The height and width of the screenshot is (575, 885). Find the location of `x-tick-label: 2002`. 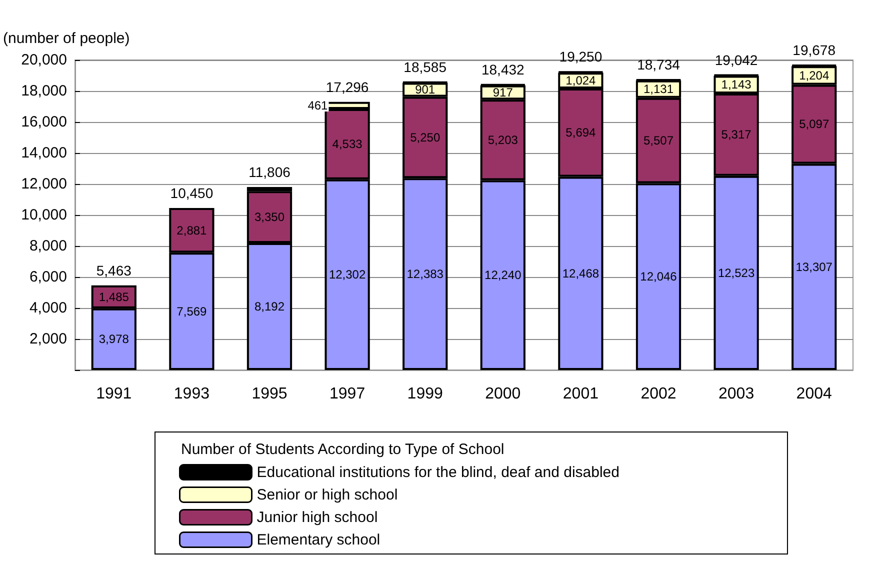

x-tick-label: 2002 is located at coordinates (658, 394).